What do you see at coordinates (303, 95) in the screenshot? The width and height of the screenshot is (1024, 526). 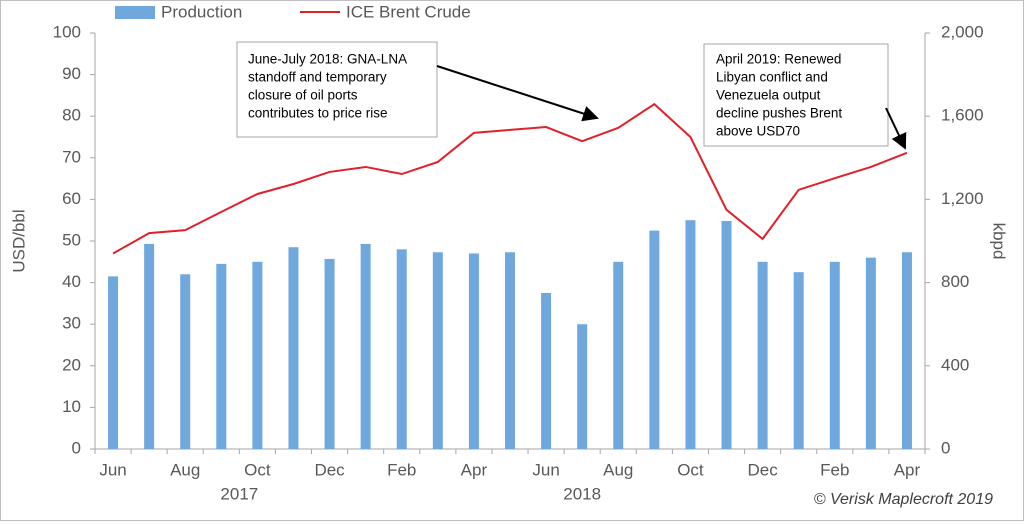 I see `annotation-text: closure of oil ports` at bounding box center [303, 95].